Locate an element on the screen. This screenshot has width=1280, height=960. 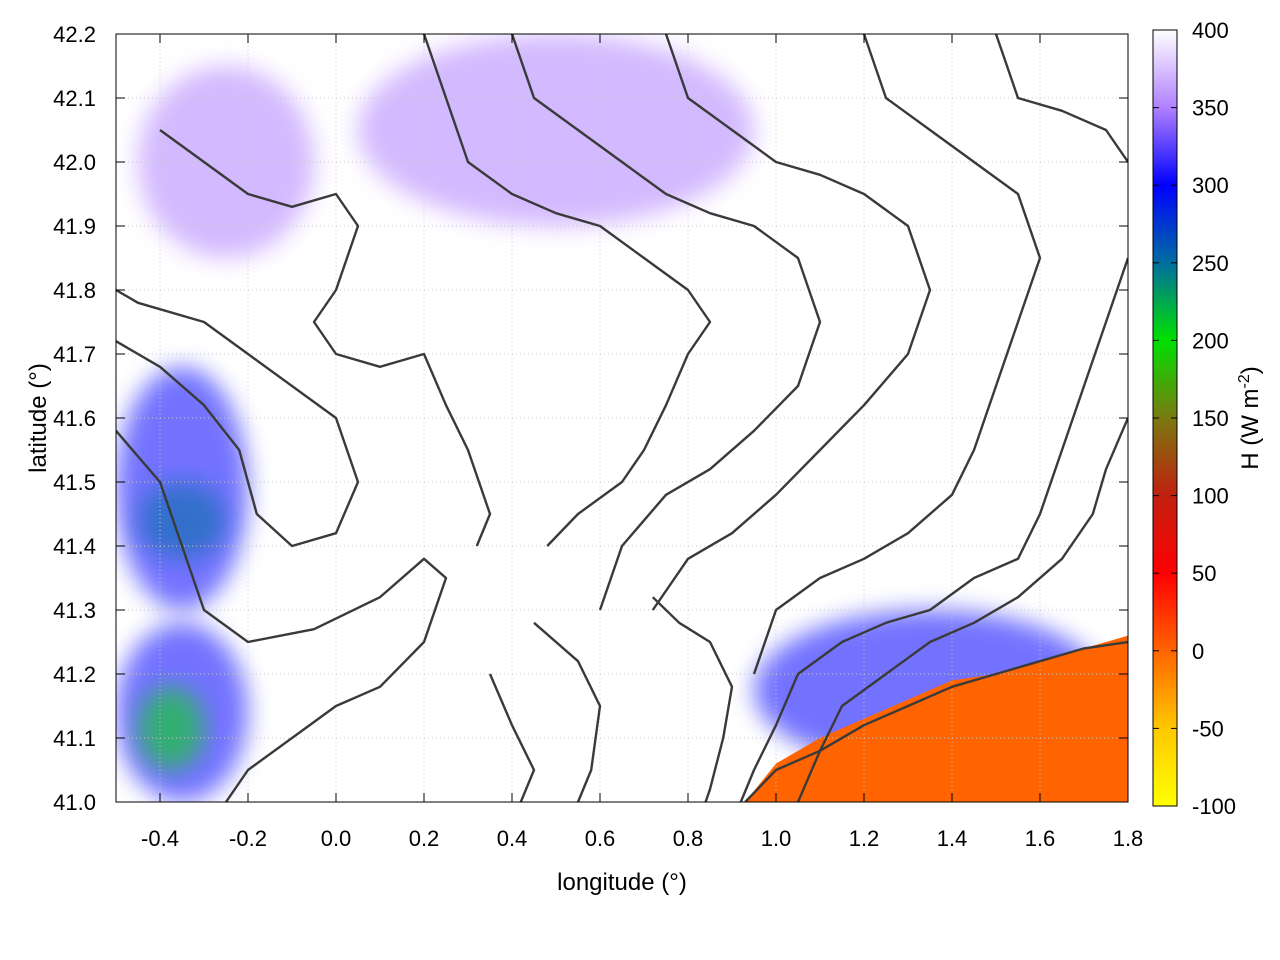
y-tick-label: 42.1 is located at coordinates (74, 98).